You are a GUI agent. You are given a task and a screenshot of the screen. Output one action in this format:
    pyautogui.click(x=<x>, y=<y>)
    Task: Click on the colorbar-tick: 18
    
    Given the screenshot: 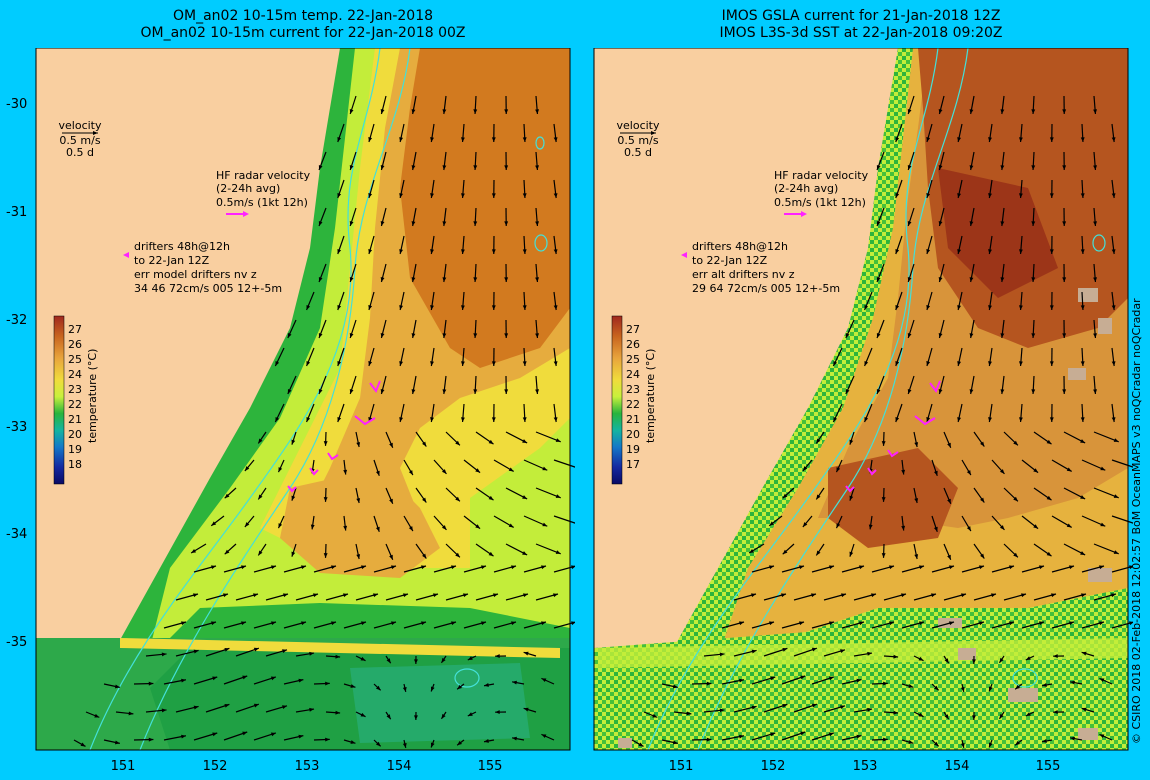 What is the action you would take?
    pyautogui.click(x=75, y=464)
    